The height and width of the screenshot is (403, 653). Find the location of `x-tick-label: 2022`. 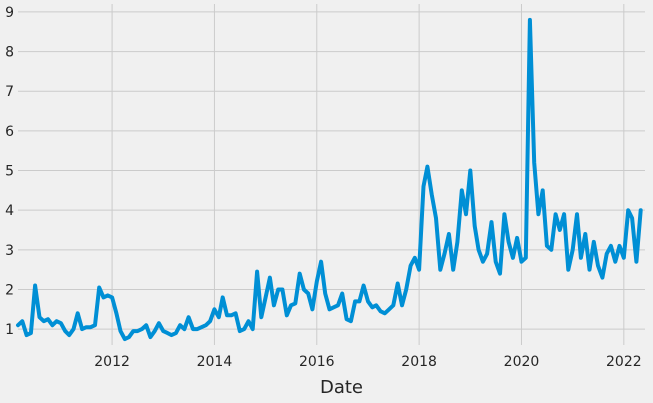

x-tick-label: 2022 is located at coordinates (624, 362).